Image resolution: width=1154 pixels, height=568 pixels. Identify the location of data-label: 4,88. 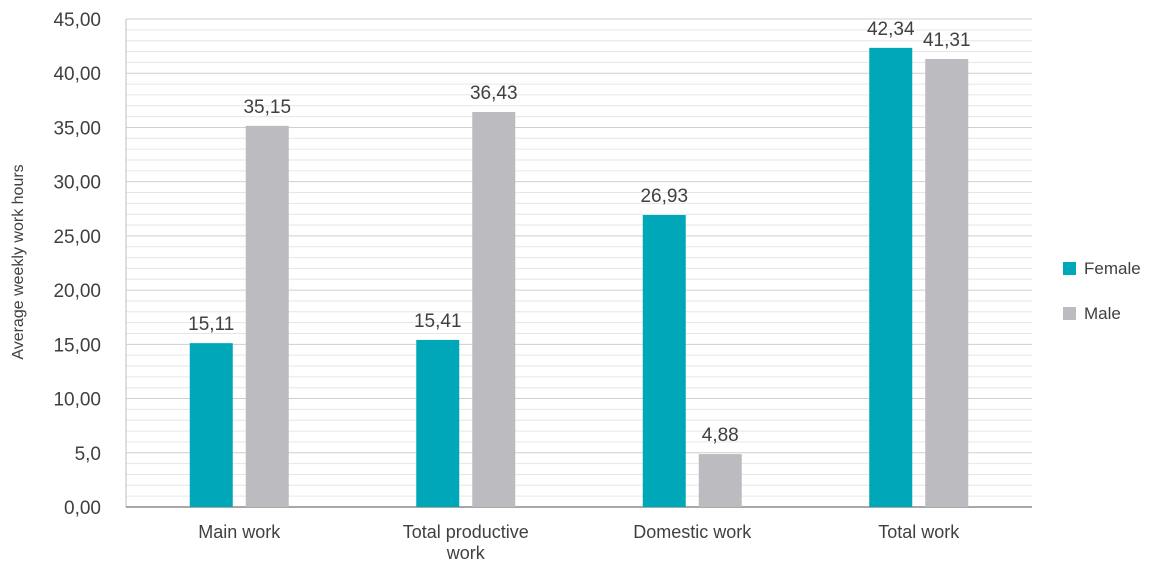
(720, 435).